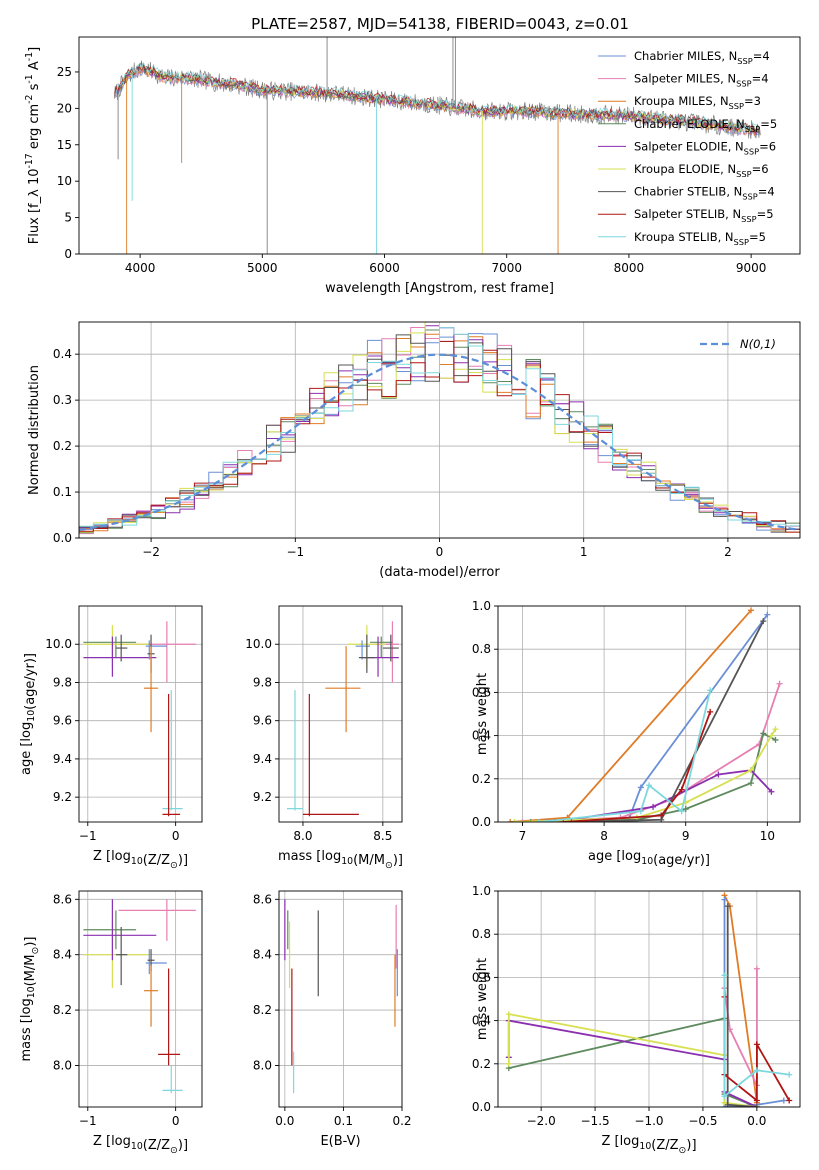 The height and width of the screenshot is (1170, 819). Describe the element at coordinates (595, 1121) in the screenshot. I see `x-tick-label: −1.5` at that location.